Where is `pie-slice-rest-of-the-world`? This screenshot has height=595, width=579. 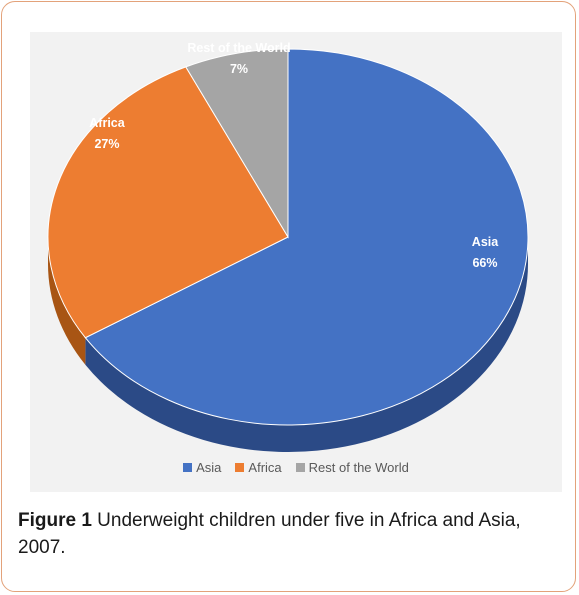 pie-slice-rest-of-the-world is located at coordinates (237, 143).